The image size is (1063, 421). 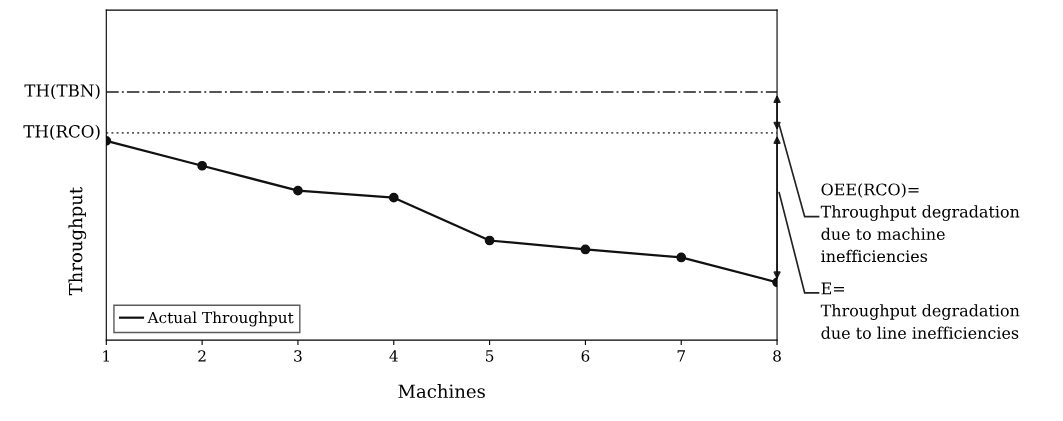 What do you see at coordinates (920, 310) in the screenshot?
I see `text: E= Throughput degradation due to line inefficiencies` at bounding box center [920, 310].